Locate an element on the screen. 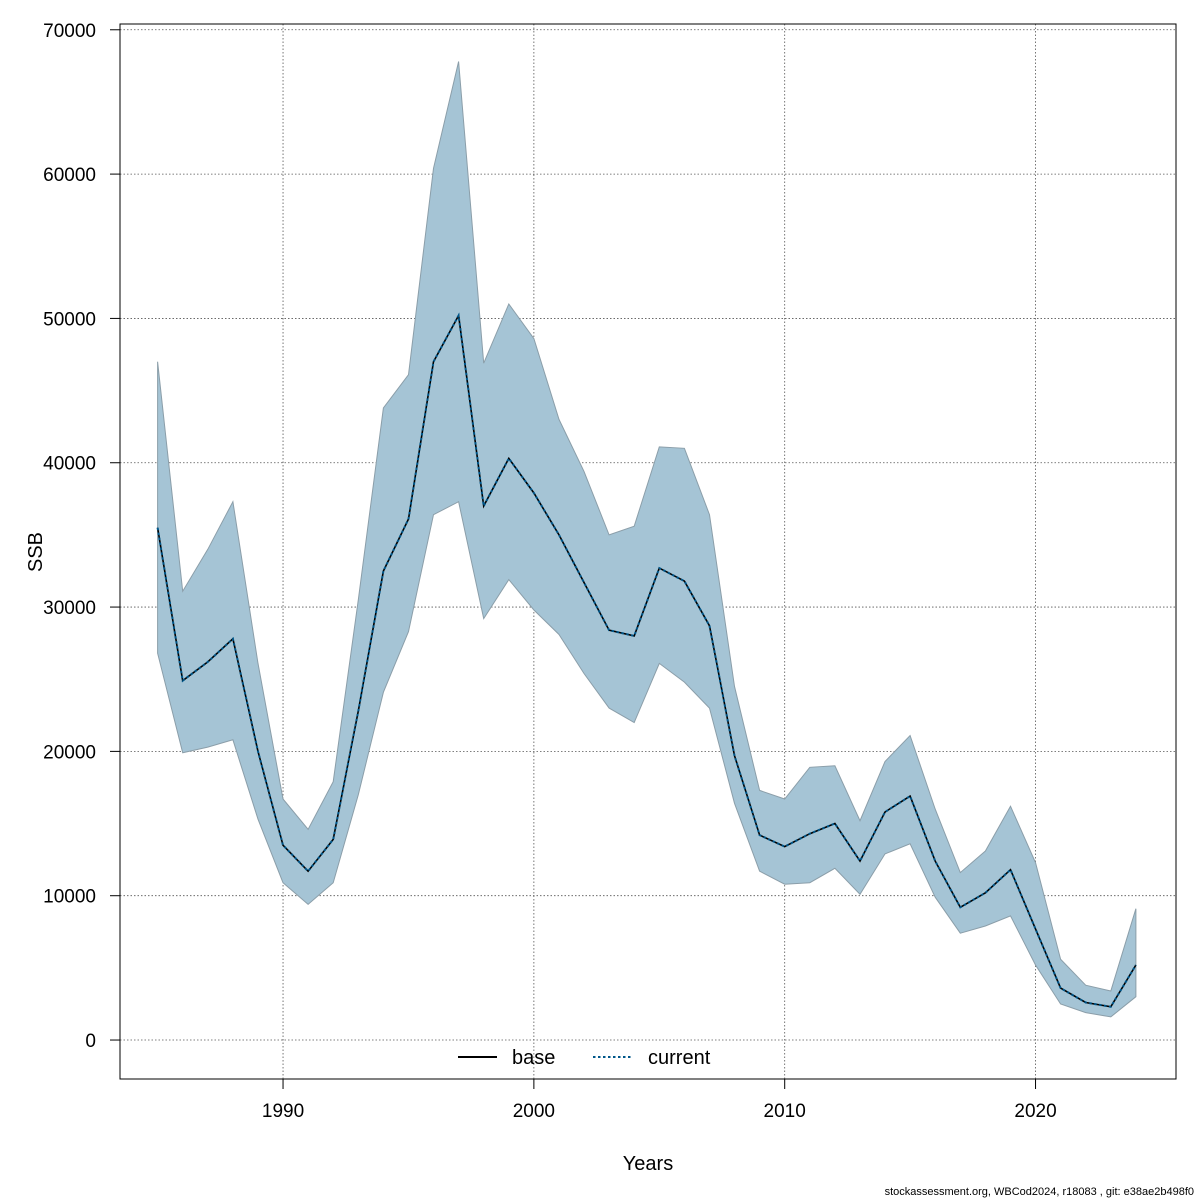  y-tick-label: 10000 is located at coordinates (69, 897).